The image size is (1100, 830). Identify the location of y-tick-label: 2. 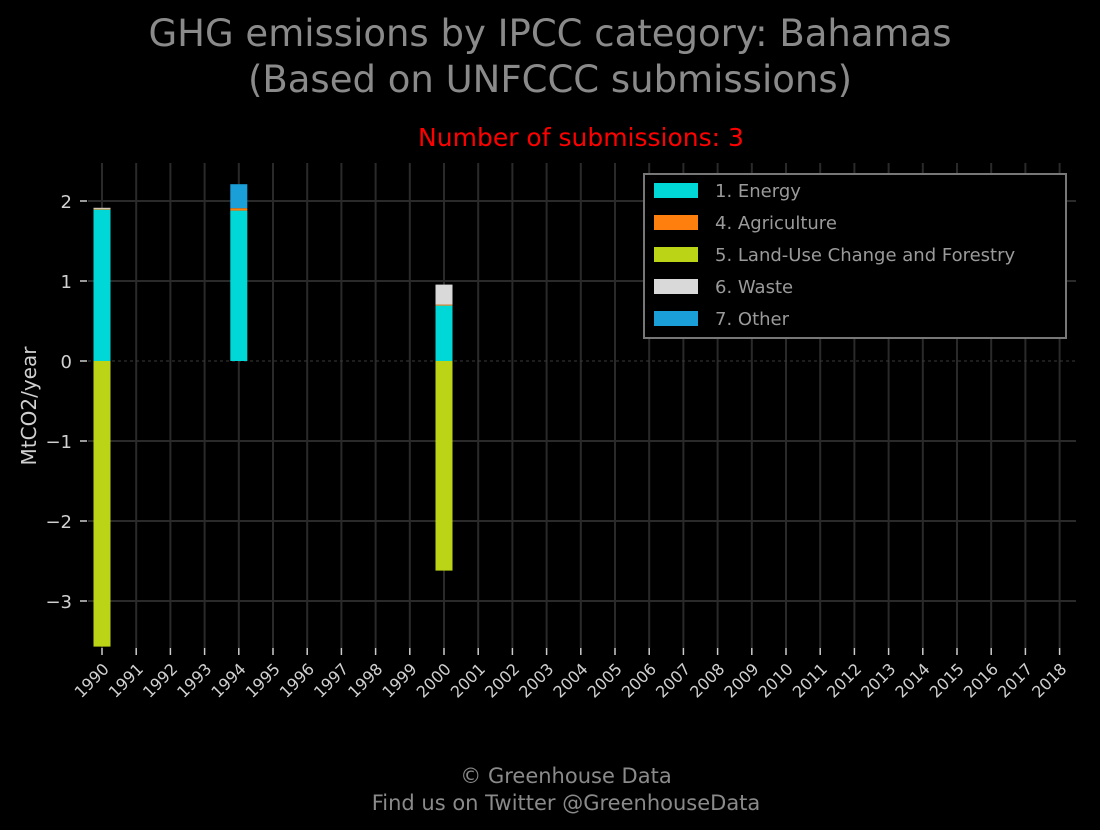
(66, 202).